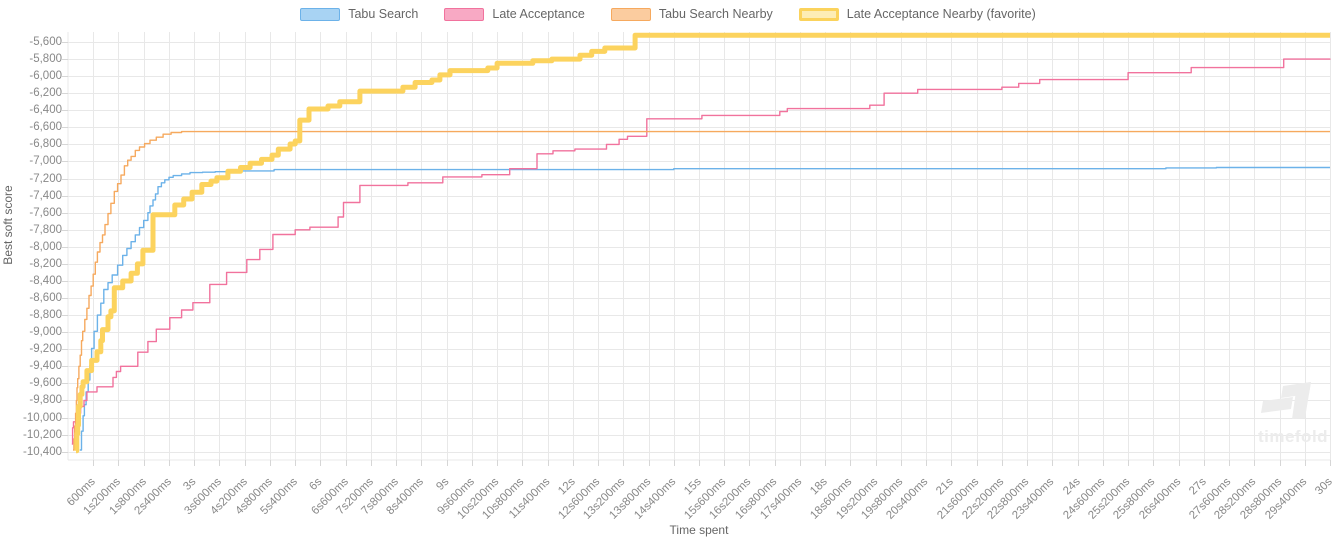 This screenshot has height=542, width=1336. What do you see at coordinates (45, 144) in the screenshot?
I see `y-tick-label: -6,800` at bounding box center [45, 144].